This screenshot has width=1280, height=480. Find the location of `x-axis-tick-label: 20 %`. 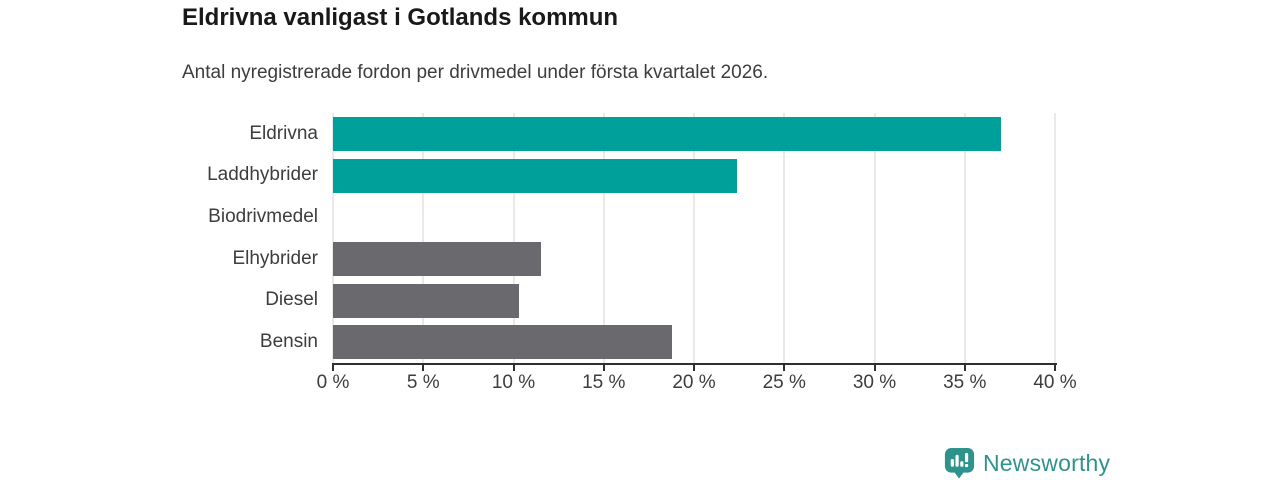

x-axis-tick-label: 20 % is located at coordinates (694, 382).